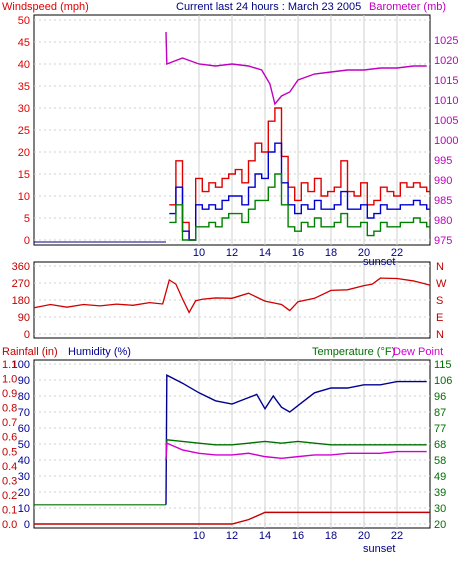 The height and width of the screenshot is (563, 467). Describe the element at coordinates (24, 21) in the screenshot. I see `wind-y-tick: 50` at that location.